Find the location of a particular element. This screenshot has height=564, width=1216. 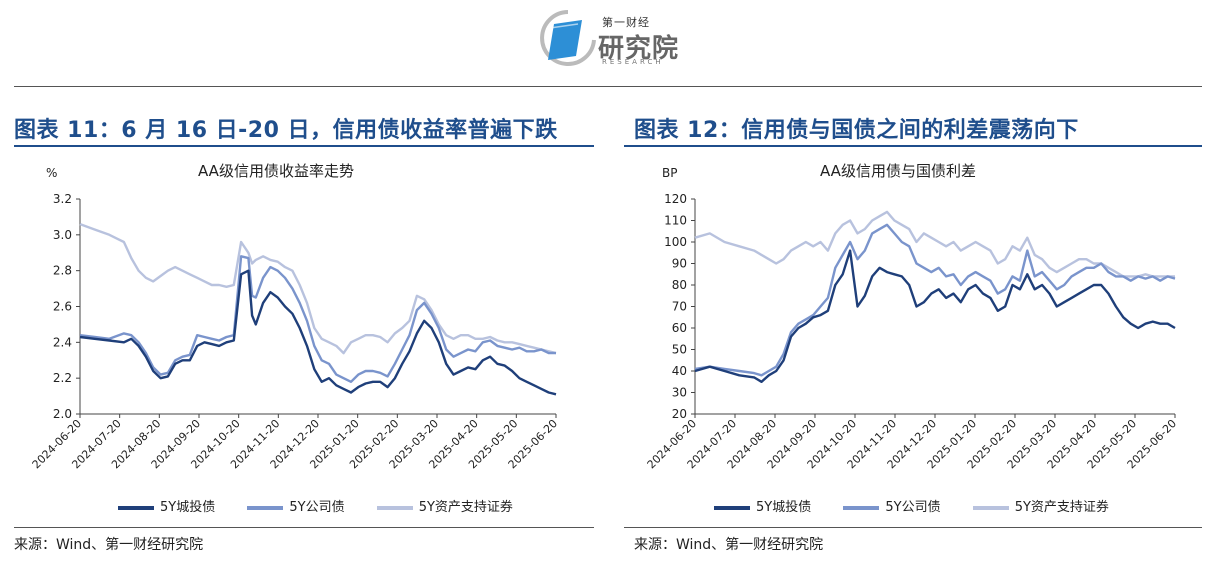

chart-1-y-tick-label: 2.4 is located at coordinates (62, 342).